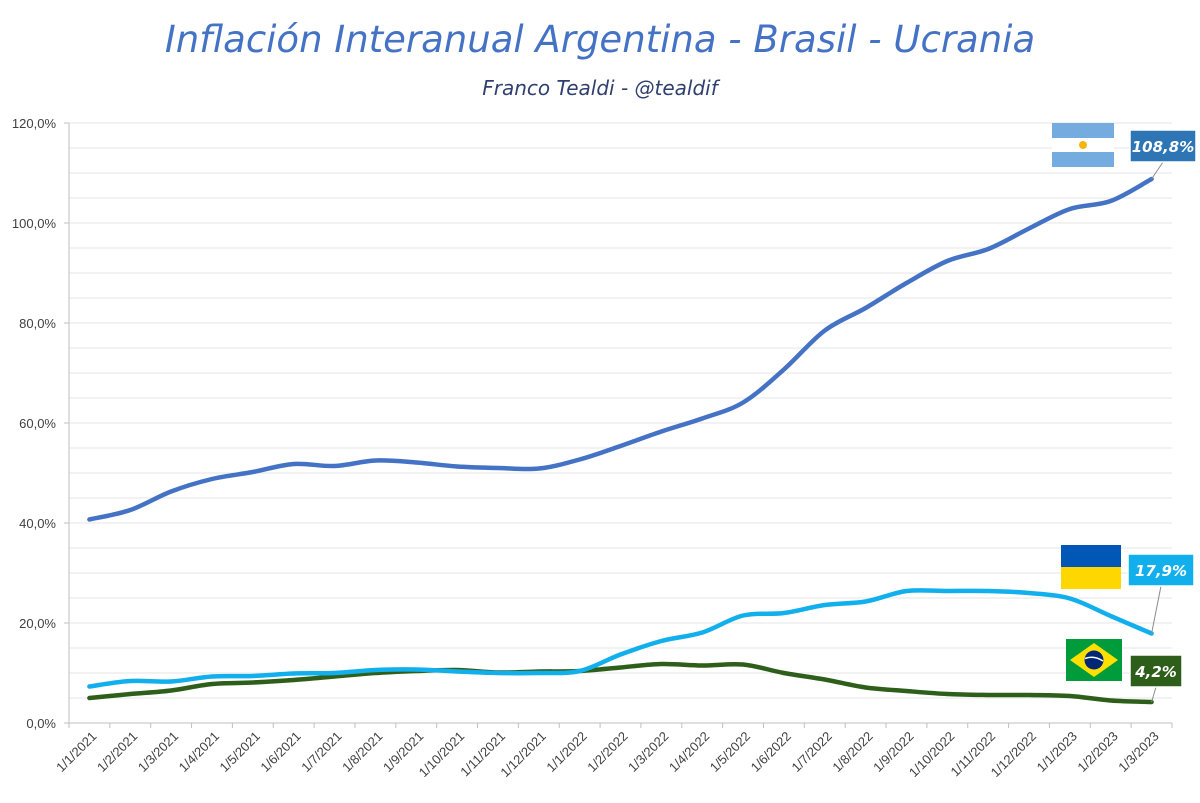 This screenshot has width=1200, height=803. Describe the element at coordinates (1097, 752) in the screenshot. I see `x-tick-label: 1/2/2023` at that location.